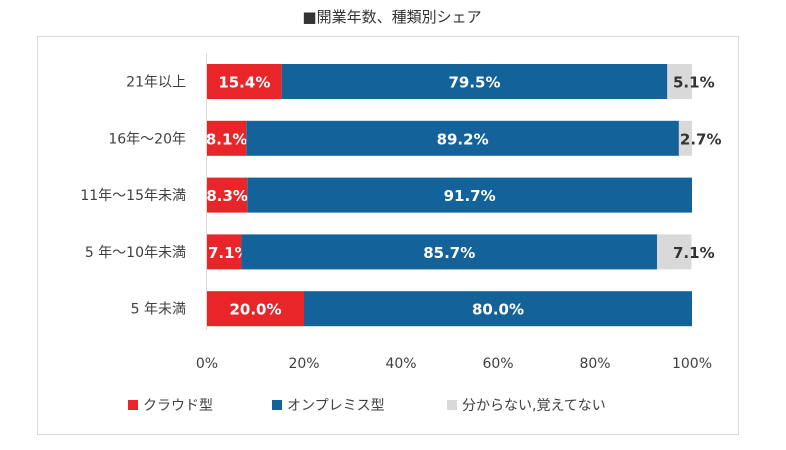 Image resolution: width=786 pixels, height=450 pixels. What do you see at coordinates (336, 406) in the screenshot?
I see `legend-label: オンプレミス型` at bounding box center [336, 406].